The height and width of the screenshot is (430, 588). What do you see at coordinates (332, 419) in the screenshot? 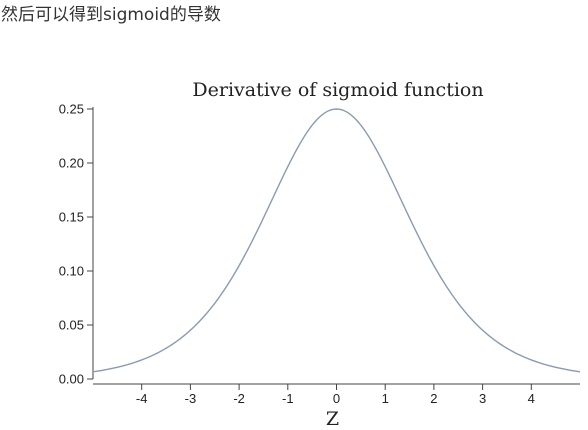
I see `x-axis-label: Z` at bounding box center [332, 419].